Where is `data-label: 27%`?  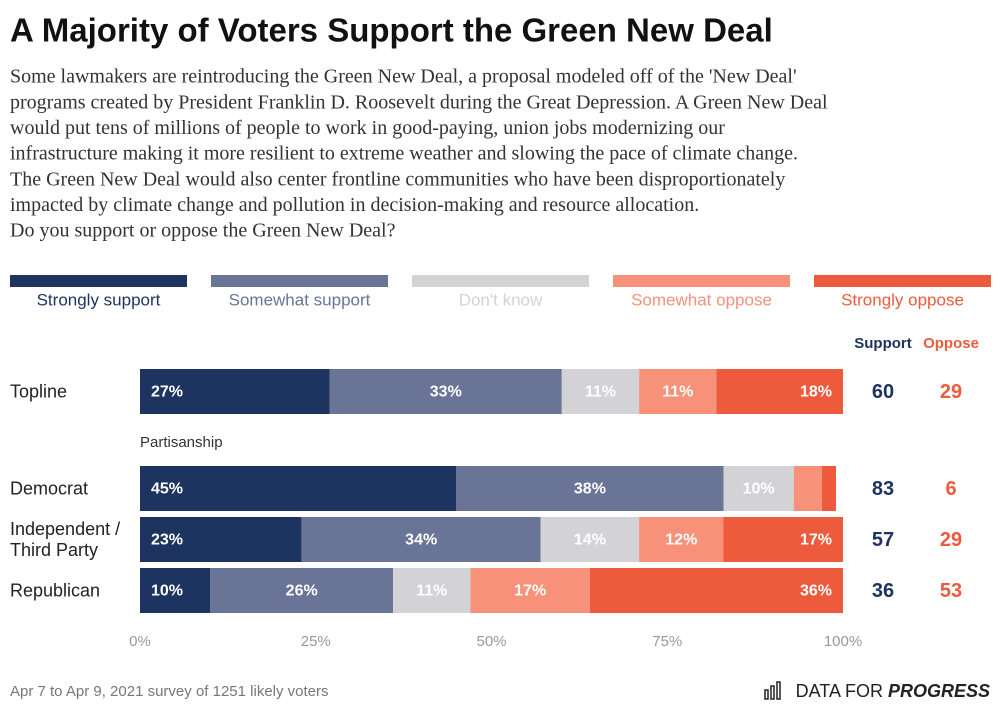 data-label: 27% is located at coordinates (167, 392).